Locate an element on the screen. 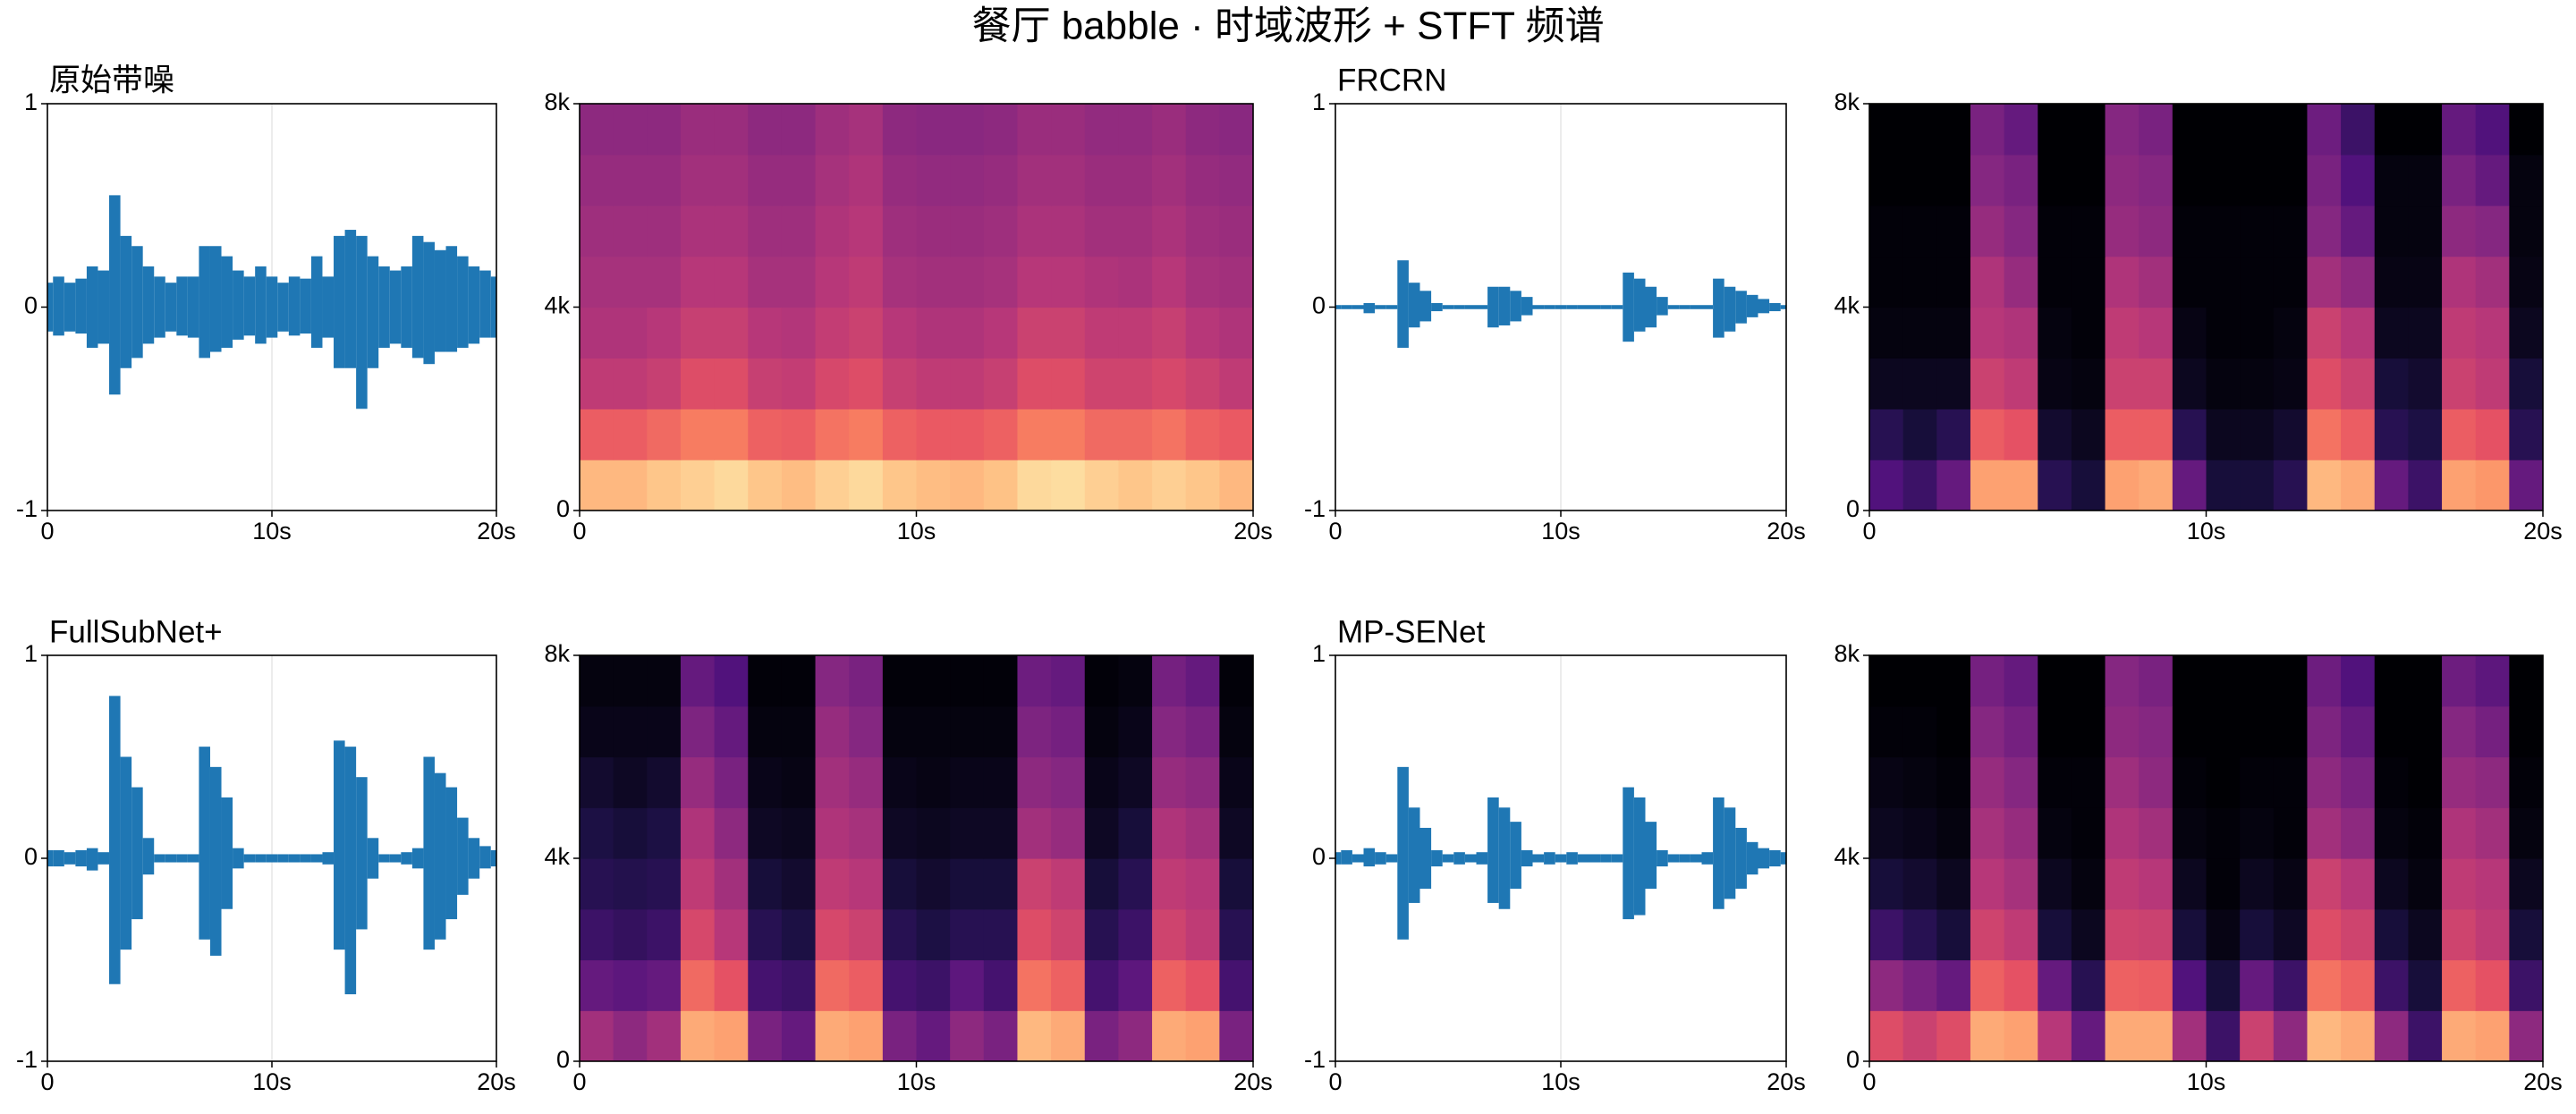  plot-area is located at coordinates (271, 307).